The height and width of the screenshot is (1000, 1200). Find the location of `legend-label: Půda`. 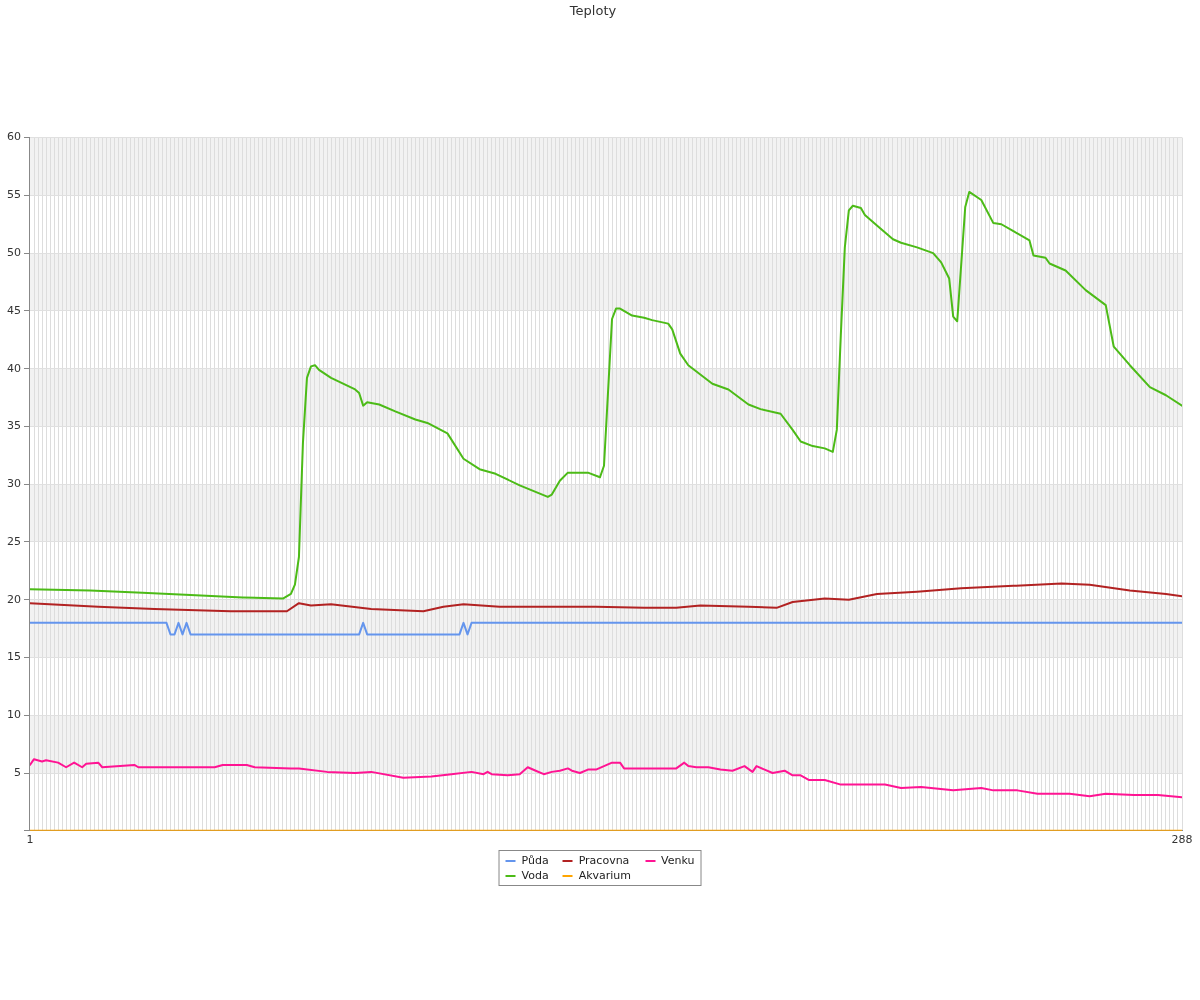

legend-label: Půda is located at coordinates (535, 860).